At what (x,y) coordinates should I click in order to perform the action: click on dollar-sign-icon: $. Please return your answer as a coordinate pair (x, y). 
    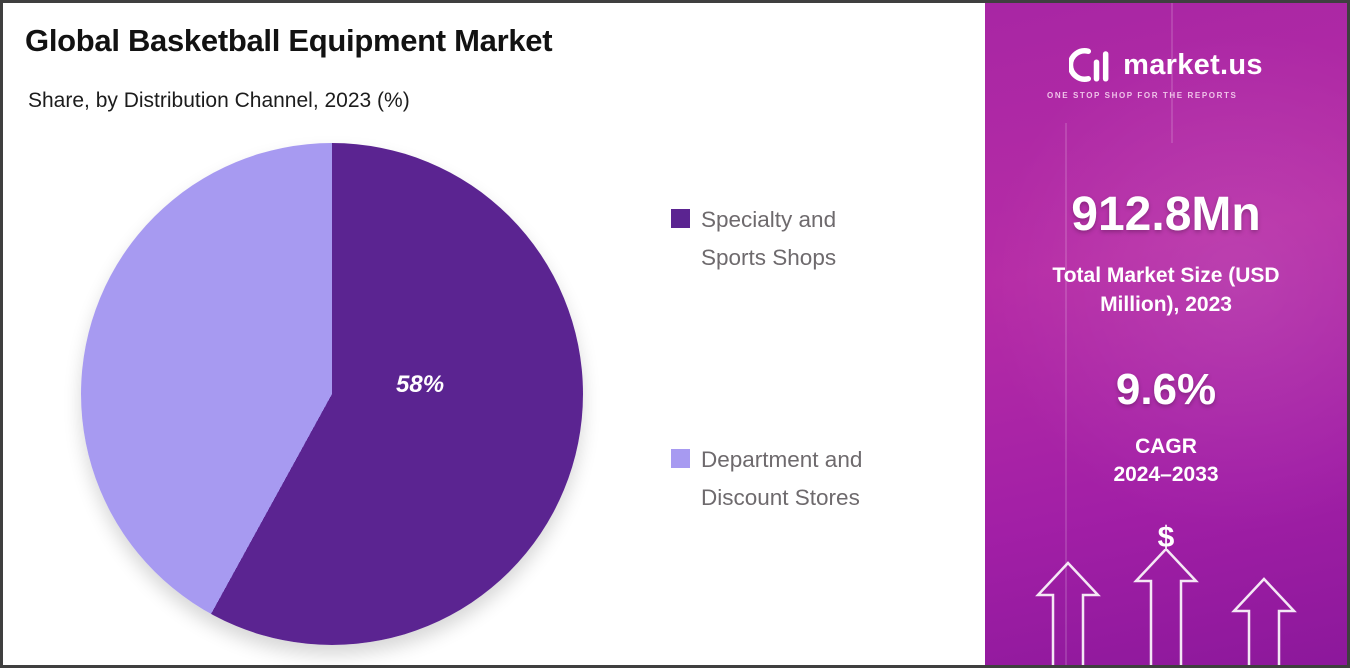
    Looking at the image, I should click on (1166, 537).